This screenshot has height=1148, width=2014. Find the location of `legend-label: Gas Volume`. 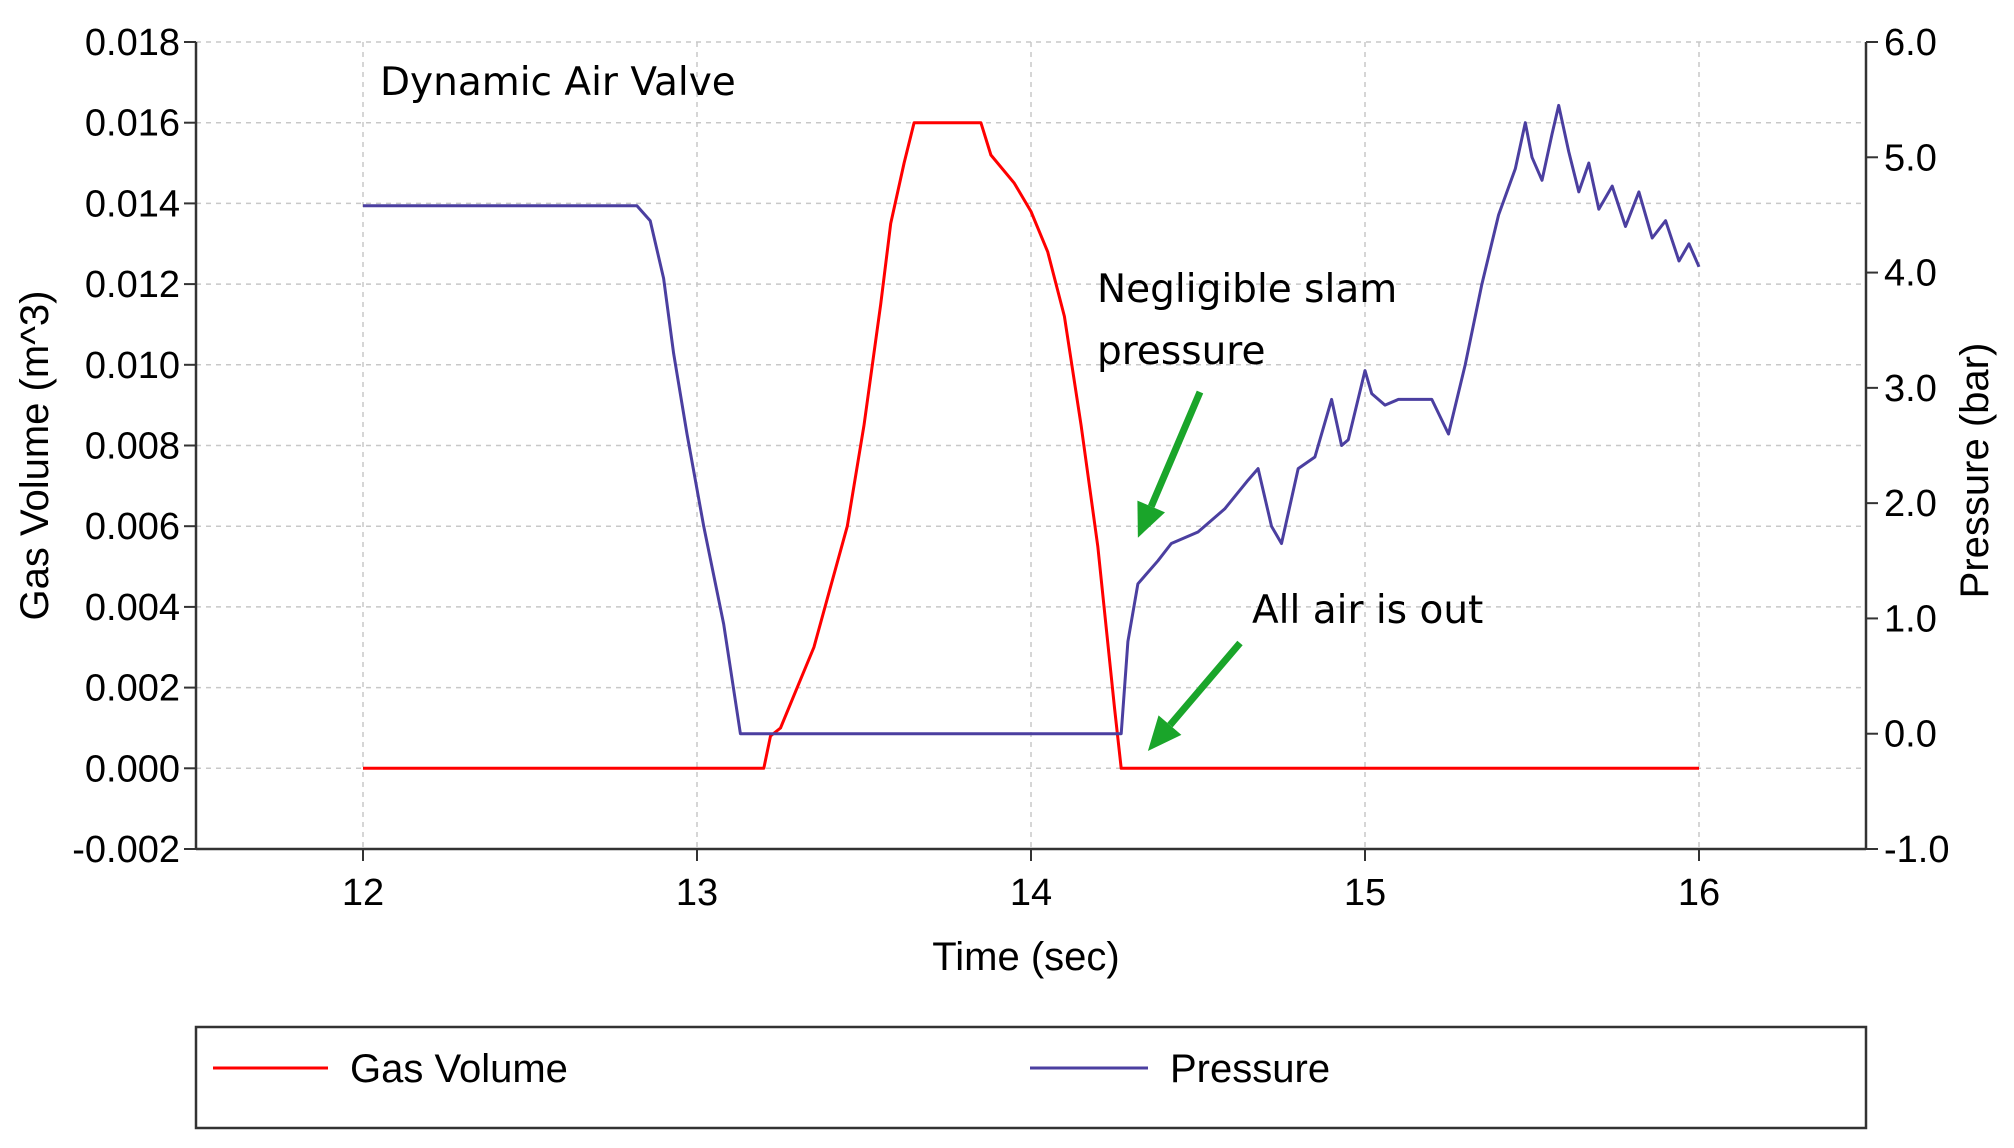

legend-label: Gas Volume is located at coordinates (459, 1069).